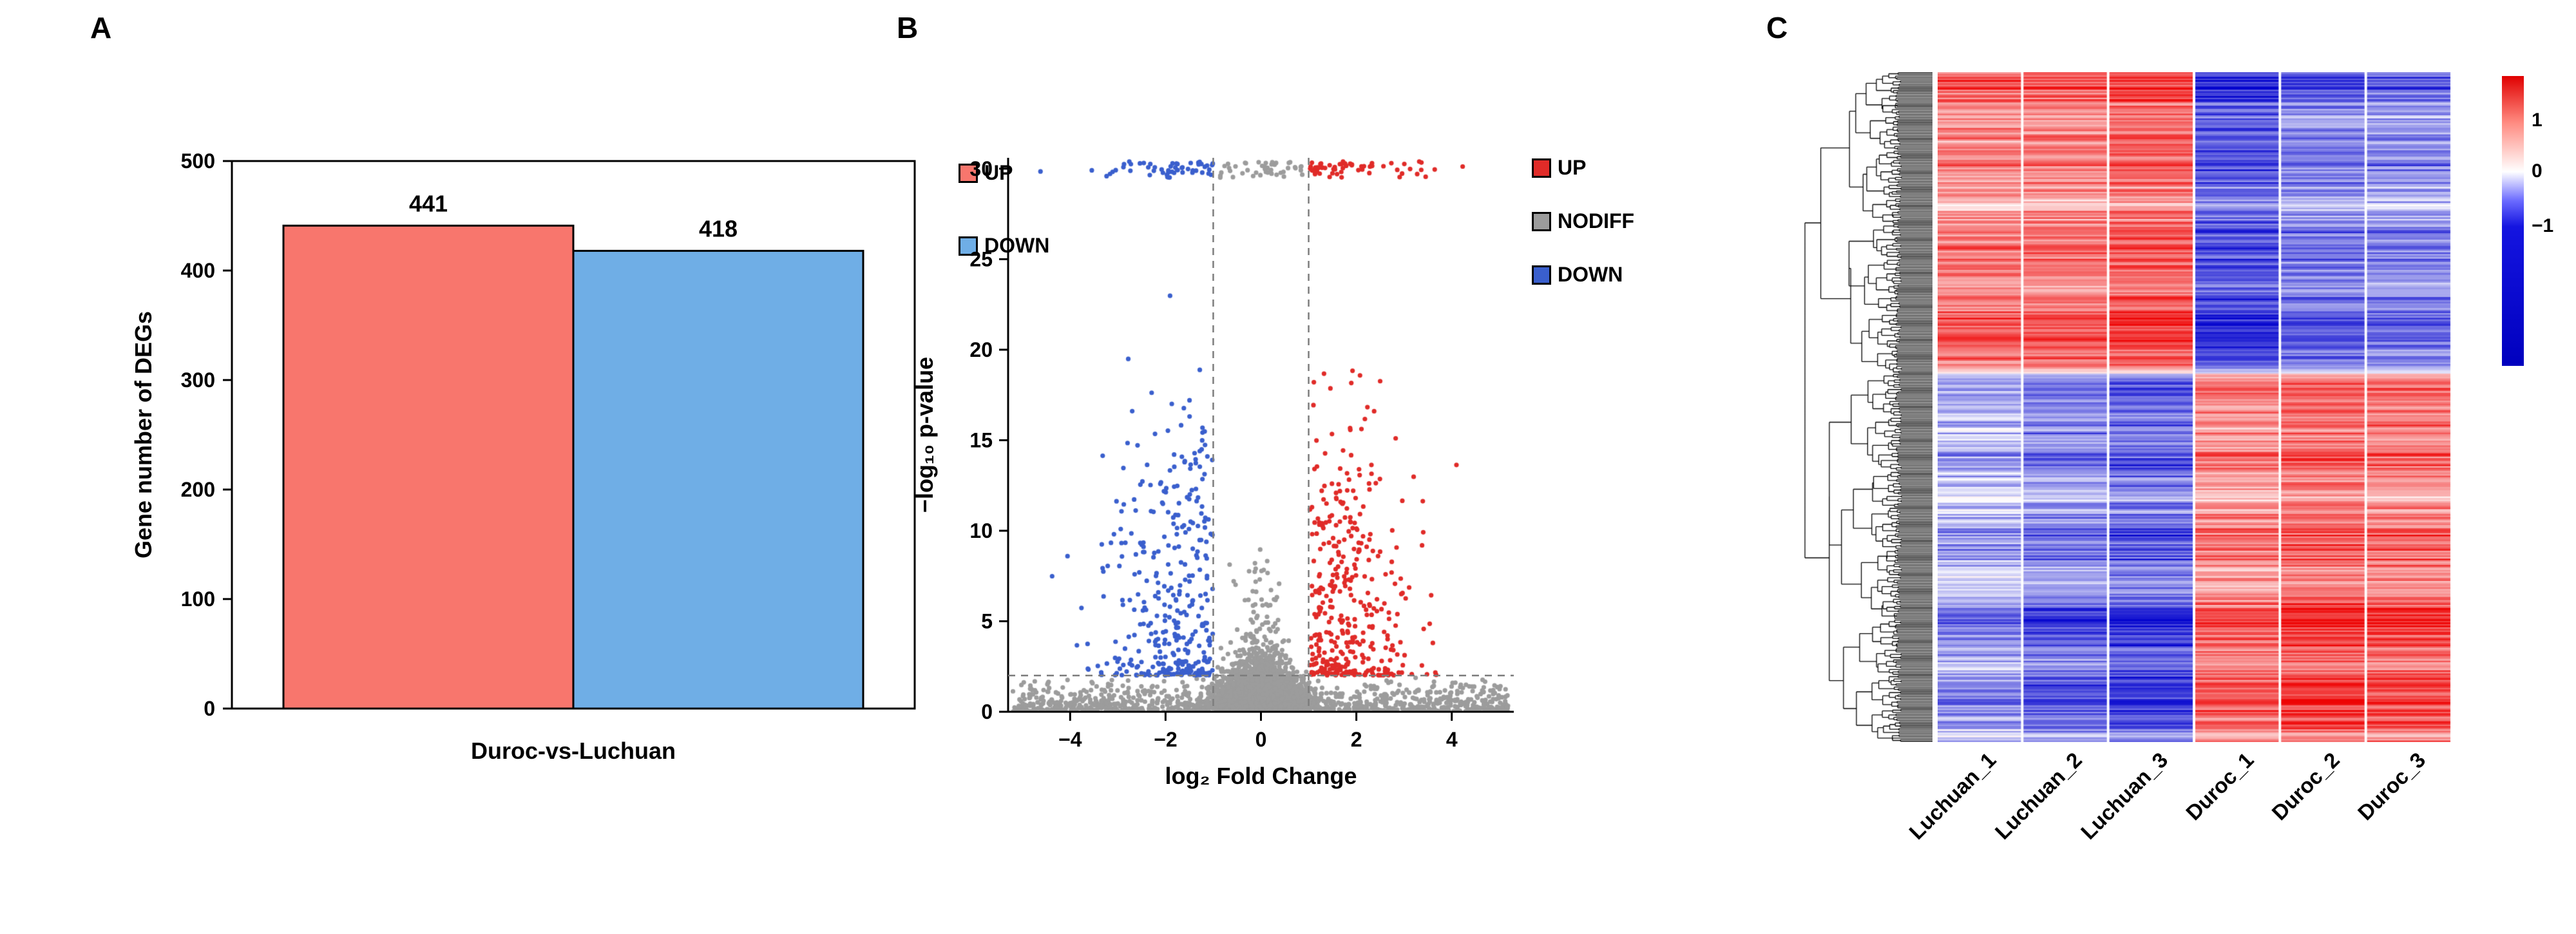 This screenshot has height=934, width=2576. What do you see at coordinates (1590, 274) in the screenshot?
I see `legend-label-down: DOWN` at bounding box center [1590, 274].